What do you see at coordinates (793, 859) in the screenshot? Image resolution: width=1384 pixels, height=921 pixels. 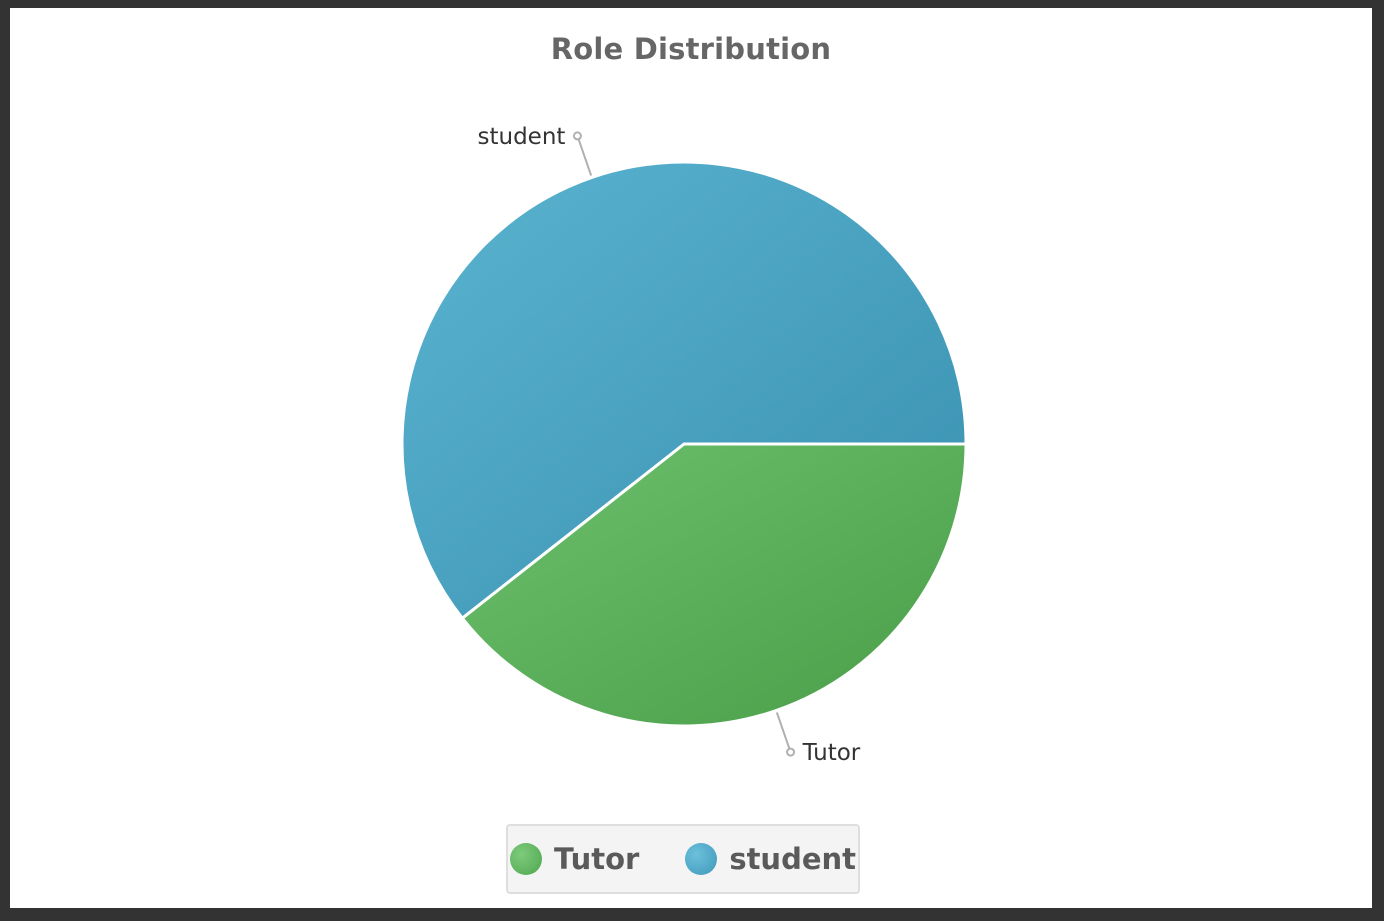 I see `legend-label-student: student` at bounding box center [793, 859].